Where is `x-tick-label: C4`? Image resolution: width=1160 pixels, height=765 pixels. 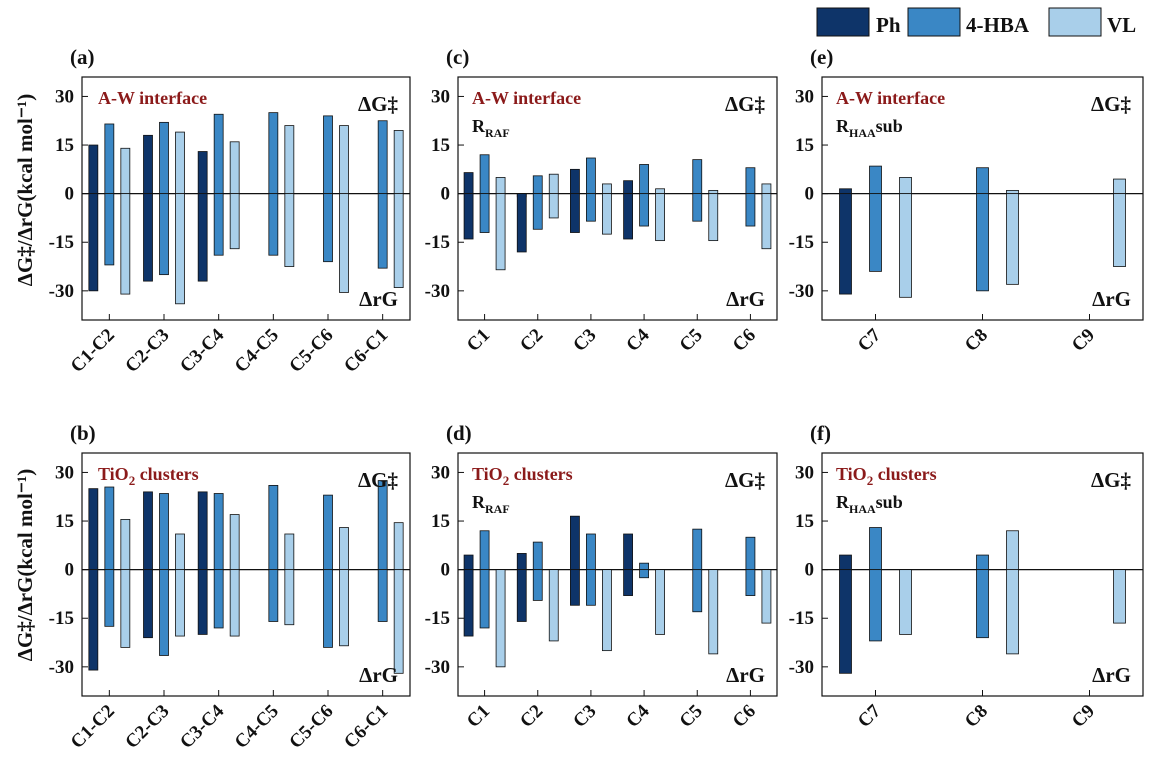 x-tick-label: C4 is located at coordinates (638, 340).